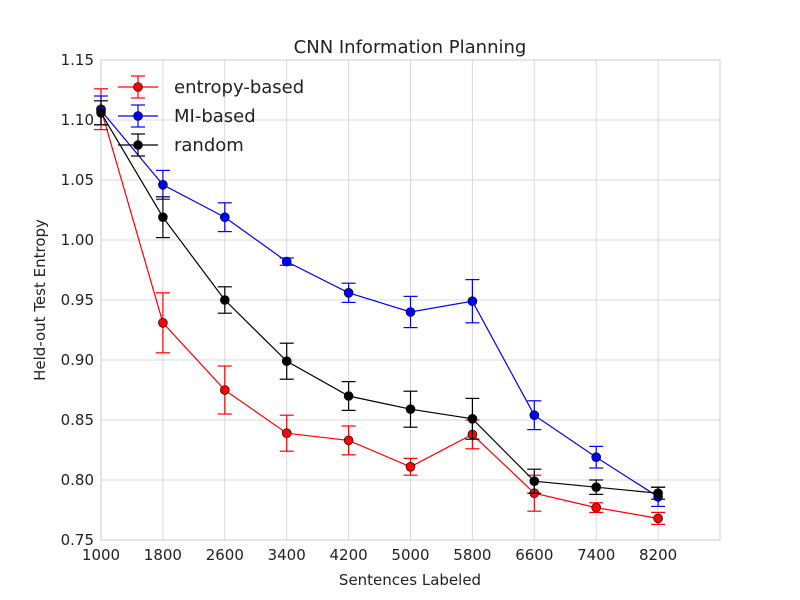 This screenshot has height=600, width=800. I want to click on legend-label: entropy-based, so click(239, 87).